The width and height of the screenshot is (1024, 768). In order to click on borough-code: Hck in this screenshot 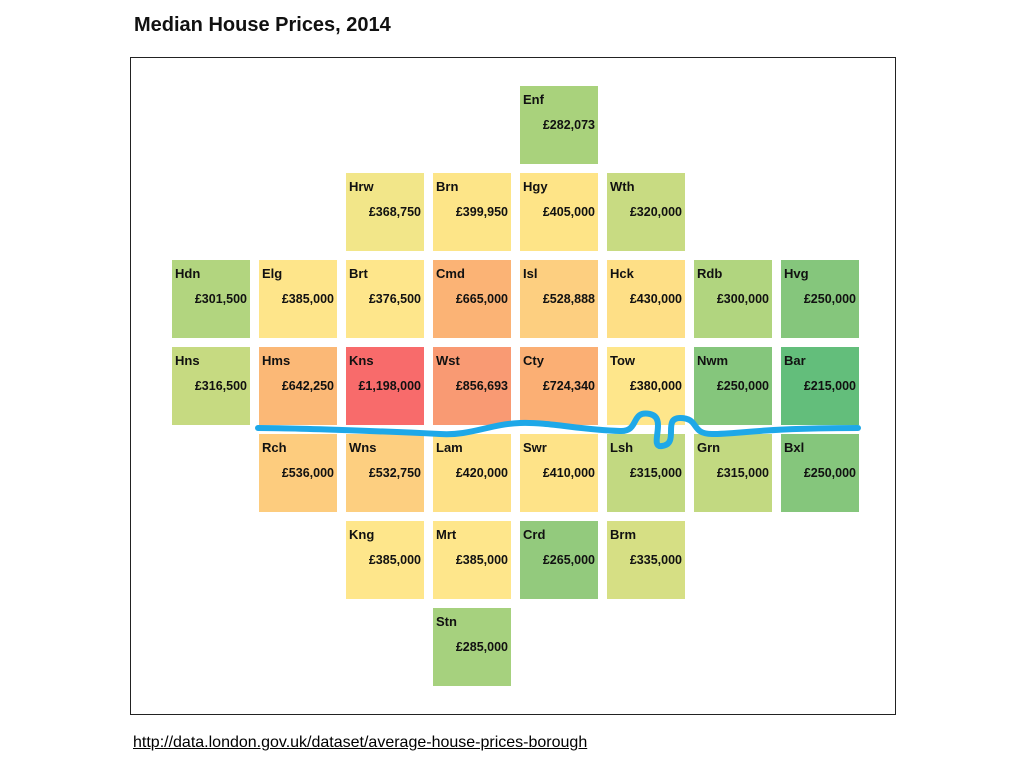, I will do `click(622, 273)`.